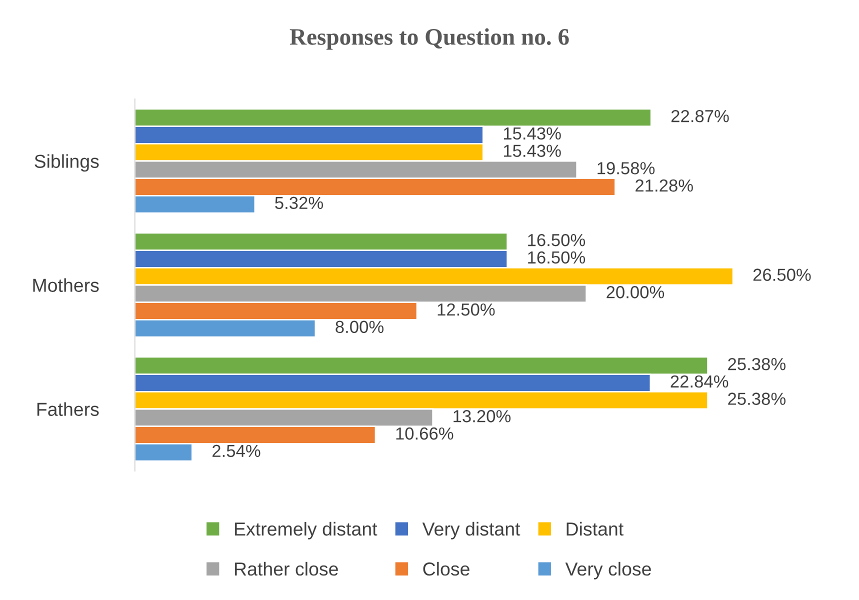 This screenshot has height=600, width=859. What do you see at coordinates (425, 433) in the screenshot?
I see `data-label: 10.66%` at bounding box center [425, 433].